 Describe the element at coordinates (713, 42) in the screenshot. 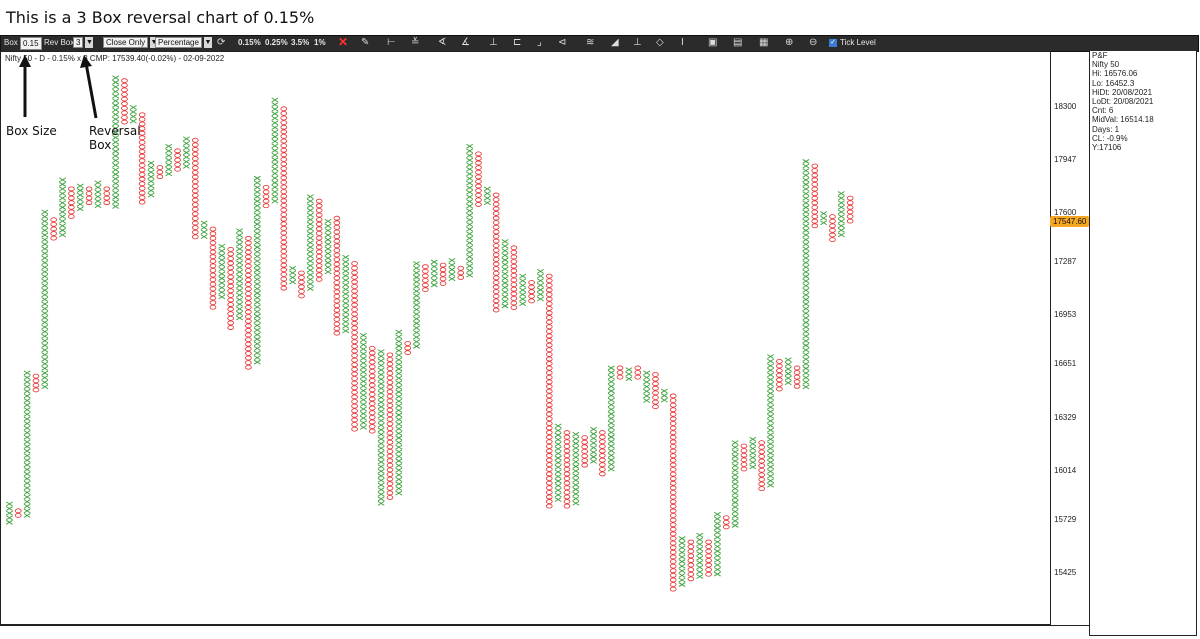

I see `window-icon: ▣` at that location.